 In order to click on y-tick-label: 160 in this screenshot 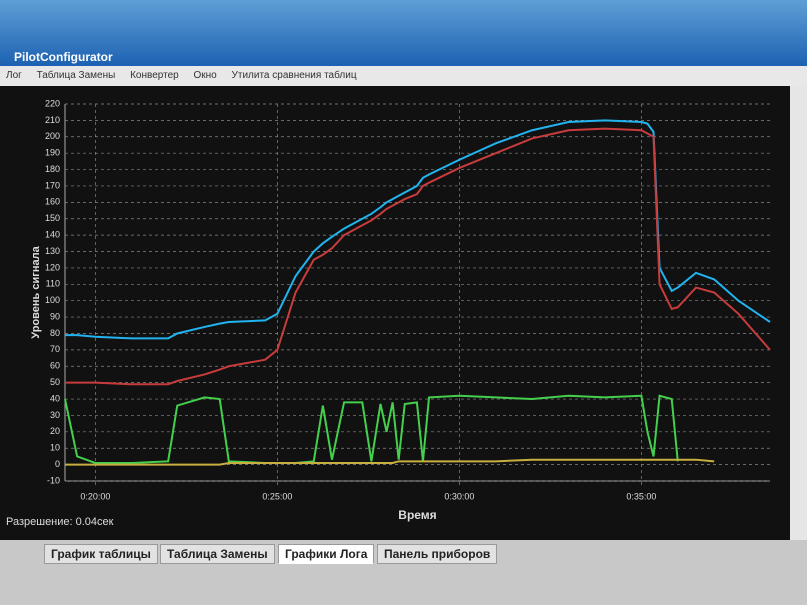, I will do `click(52, 202)`.